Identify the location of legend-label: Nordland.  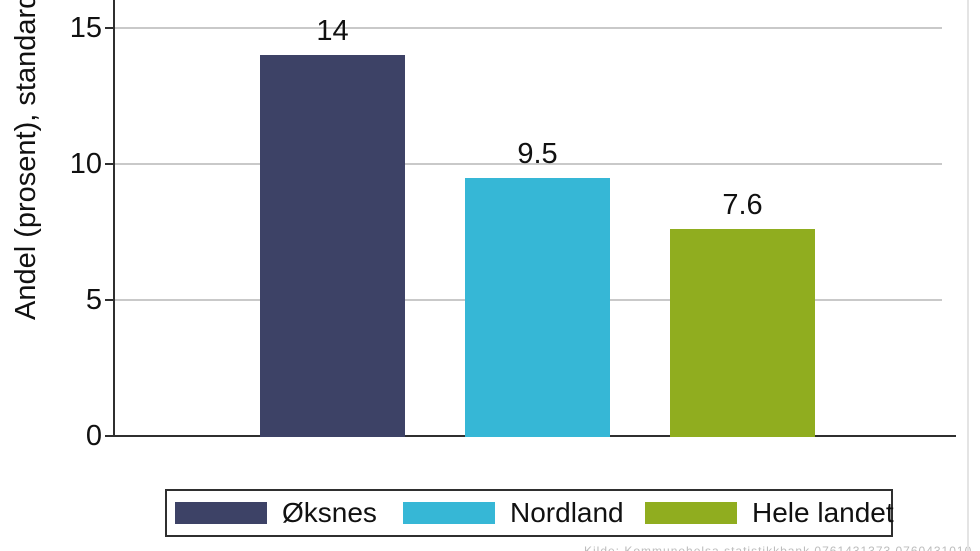
(567, 512).